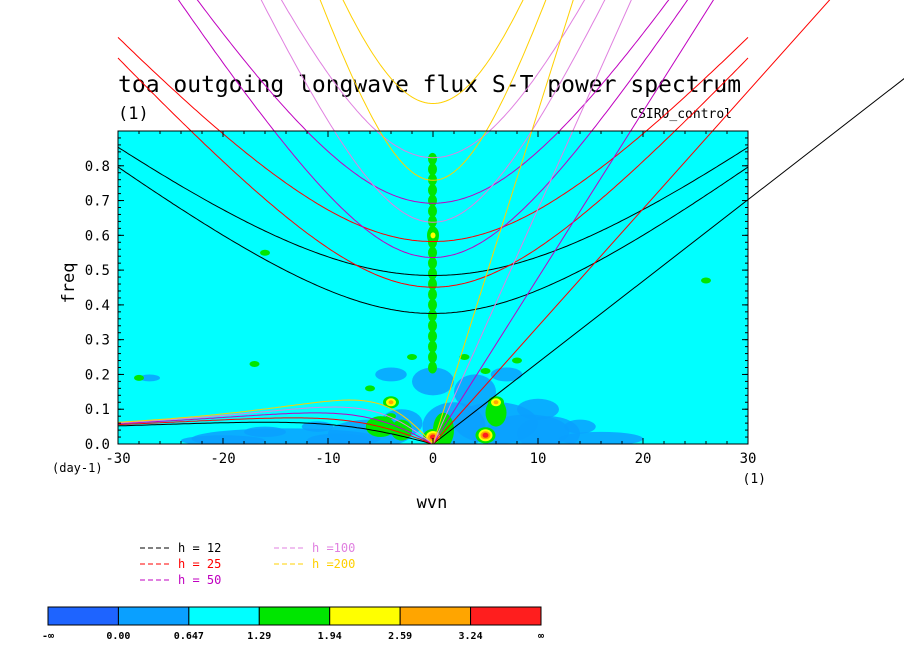 The width and height of the screenshot is (904, 654). Describe the element at coordinates (97, 202) in the screenshot. I see `y-tick-label: 0.7` at that location.